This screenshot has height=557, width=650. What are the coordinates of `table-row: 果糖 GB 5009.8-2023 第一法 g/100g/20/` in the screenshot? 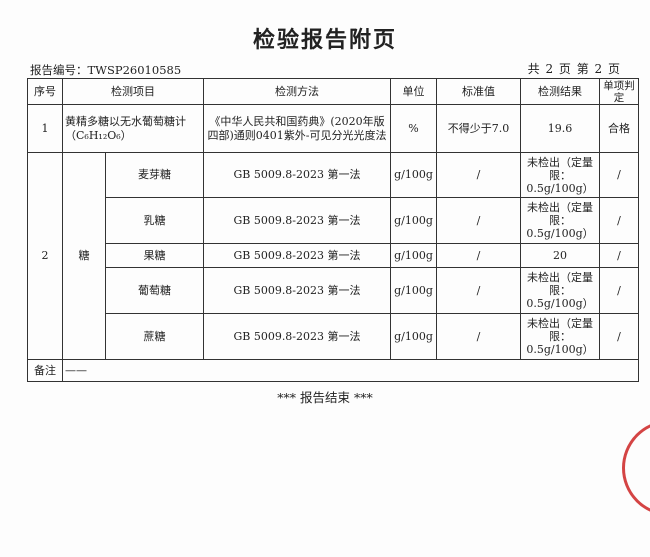 It's located at (333, 255).